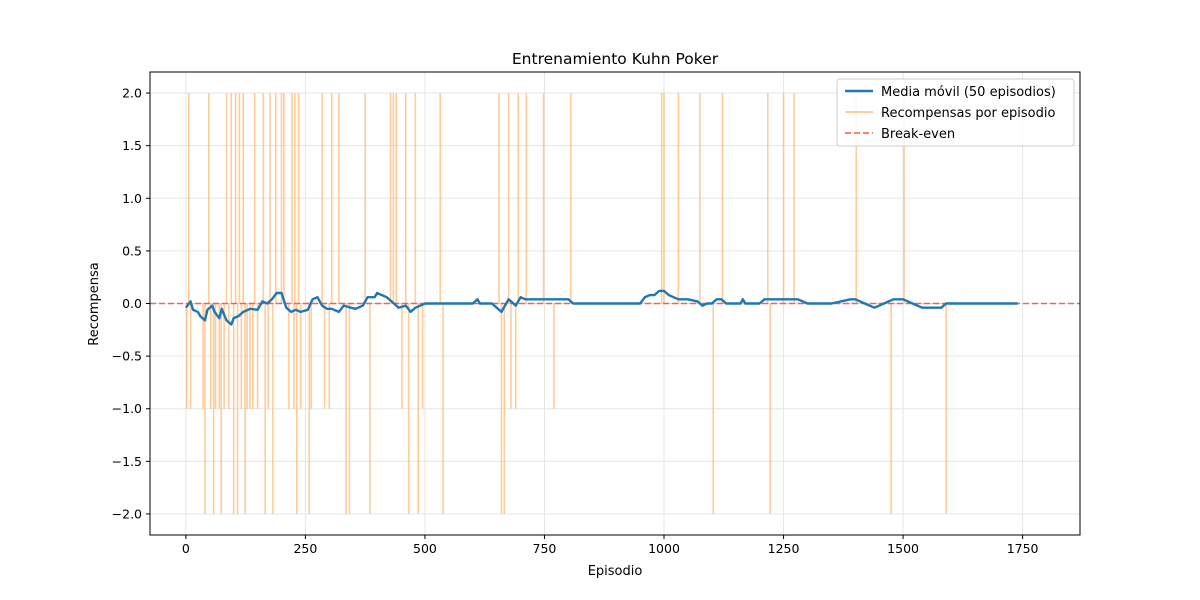  I want to click on y-tick-label: −0.5, so click(127, 356).